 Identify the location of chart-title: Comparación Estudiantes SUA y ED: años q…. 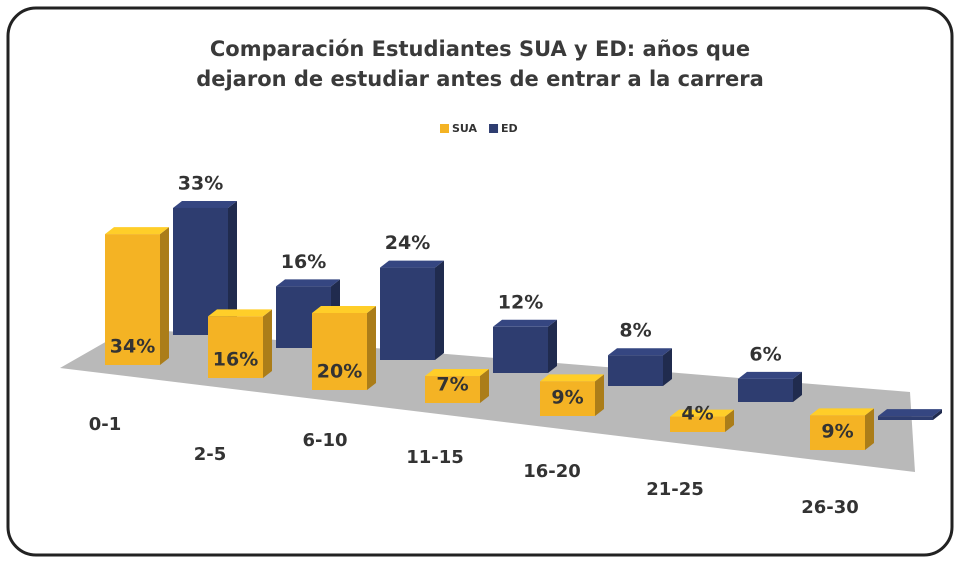
(480, 64).